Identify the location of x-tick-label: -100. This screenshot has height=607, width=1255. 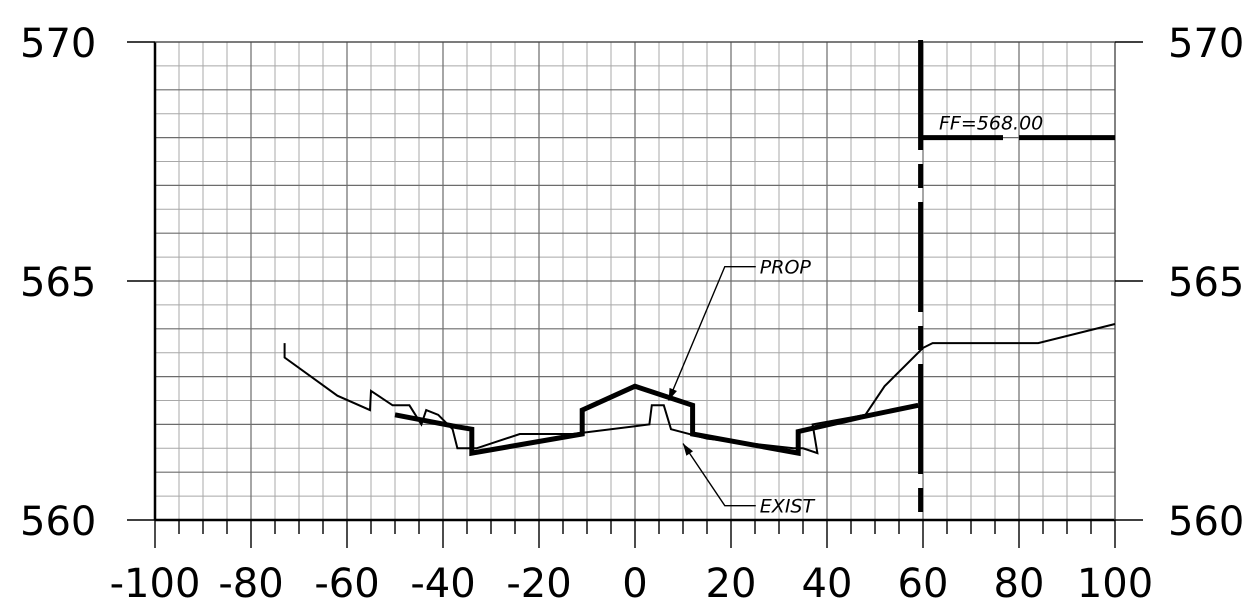
(155, 584).